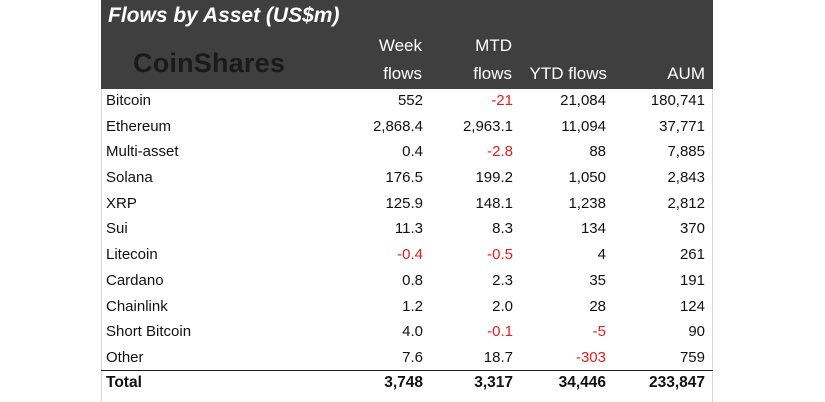 The image size is (825, 402). What do you see at coordinates (402, 73) in the screenshot?
I see `header-week-bottom: flows` at bounding box center [402, 73].